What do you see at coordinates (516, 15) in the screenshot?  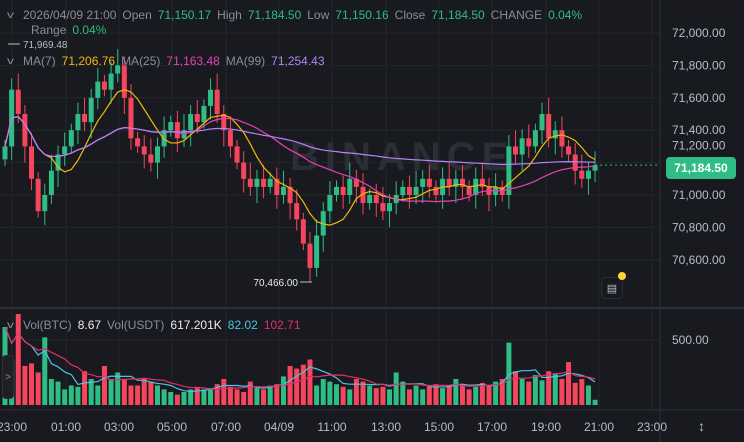 I see `change-label: CHANGE` at bounding box center [516, 15].